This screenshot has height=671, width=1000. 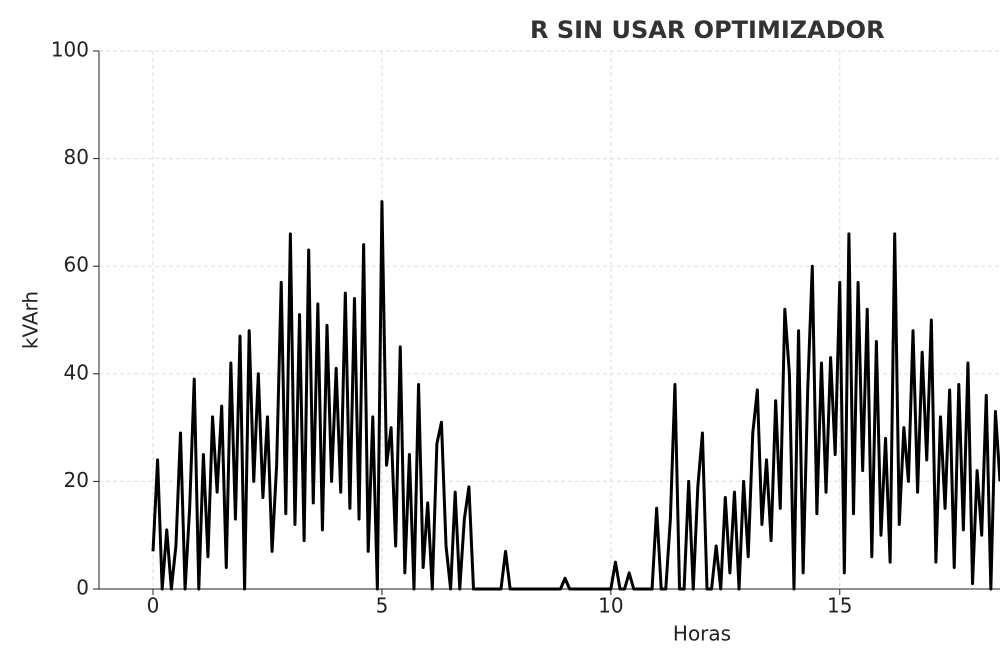 I want to click on y-tick-label: 100, so click(x=70, y=50).